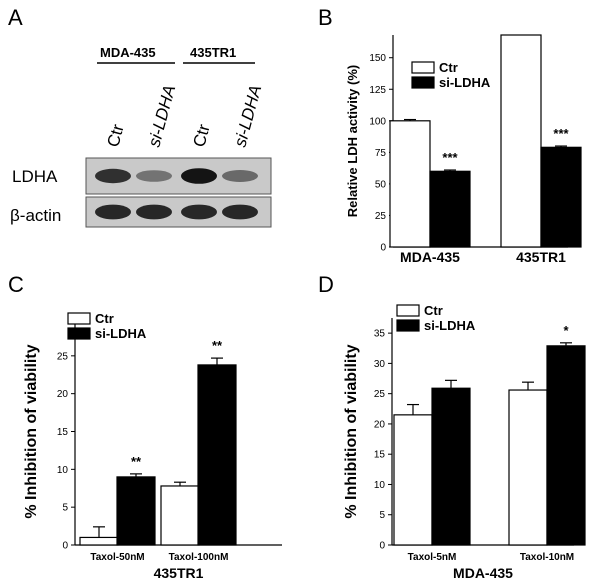 Image resolution: width=600 pixels, height=583 pixels. I want to click on category-label: MDA-435, so click(430, 257).